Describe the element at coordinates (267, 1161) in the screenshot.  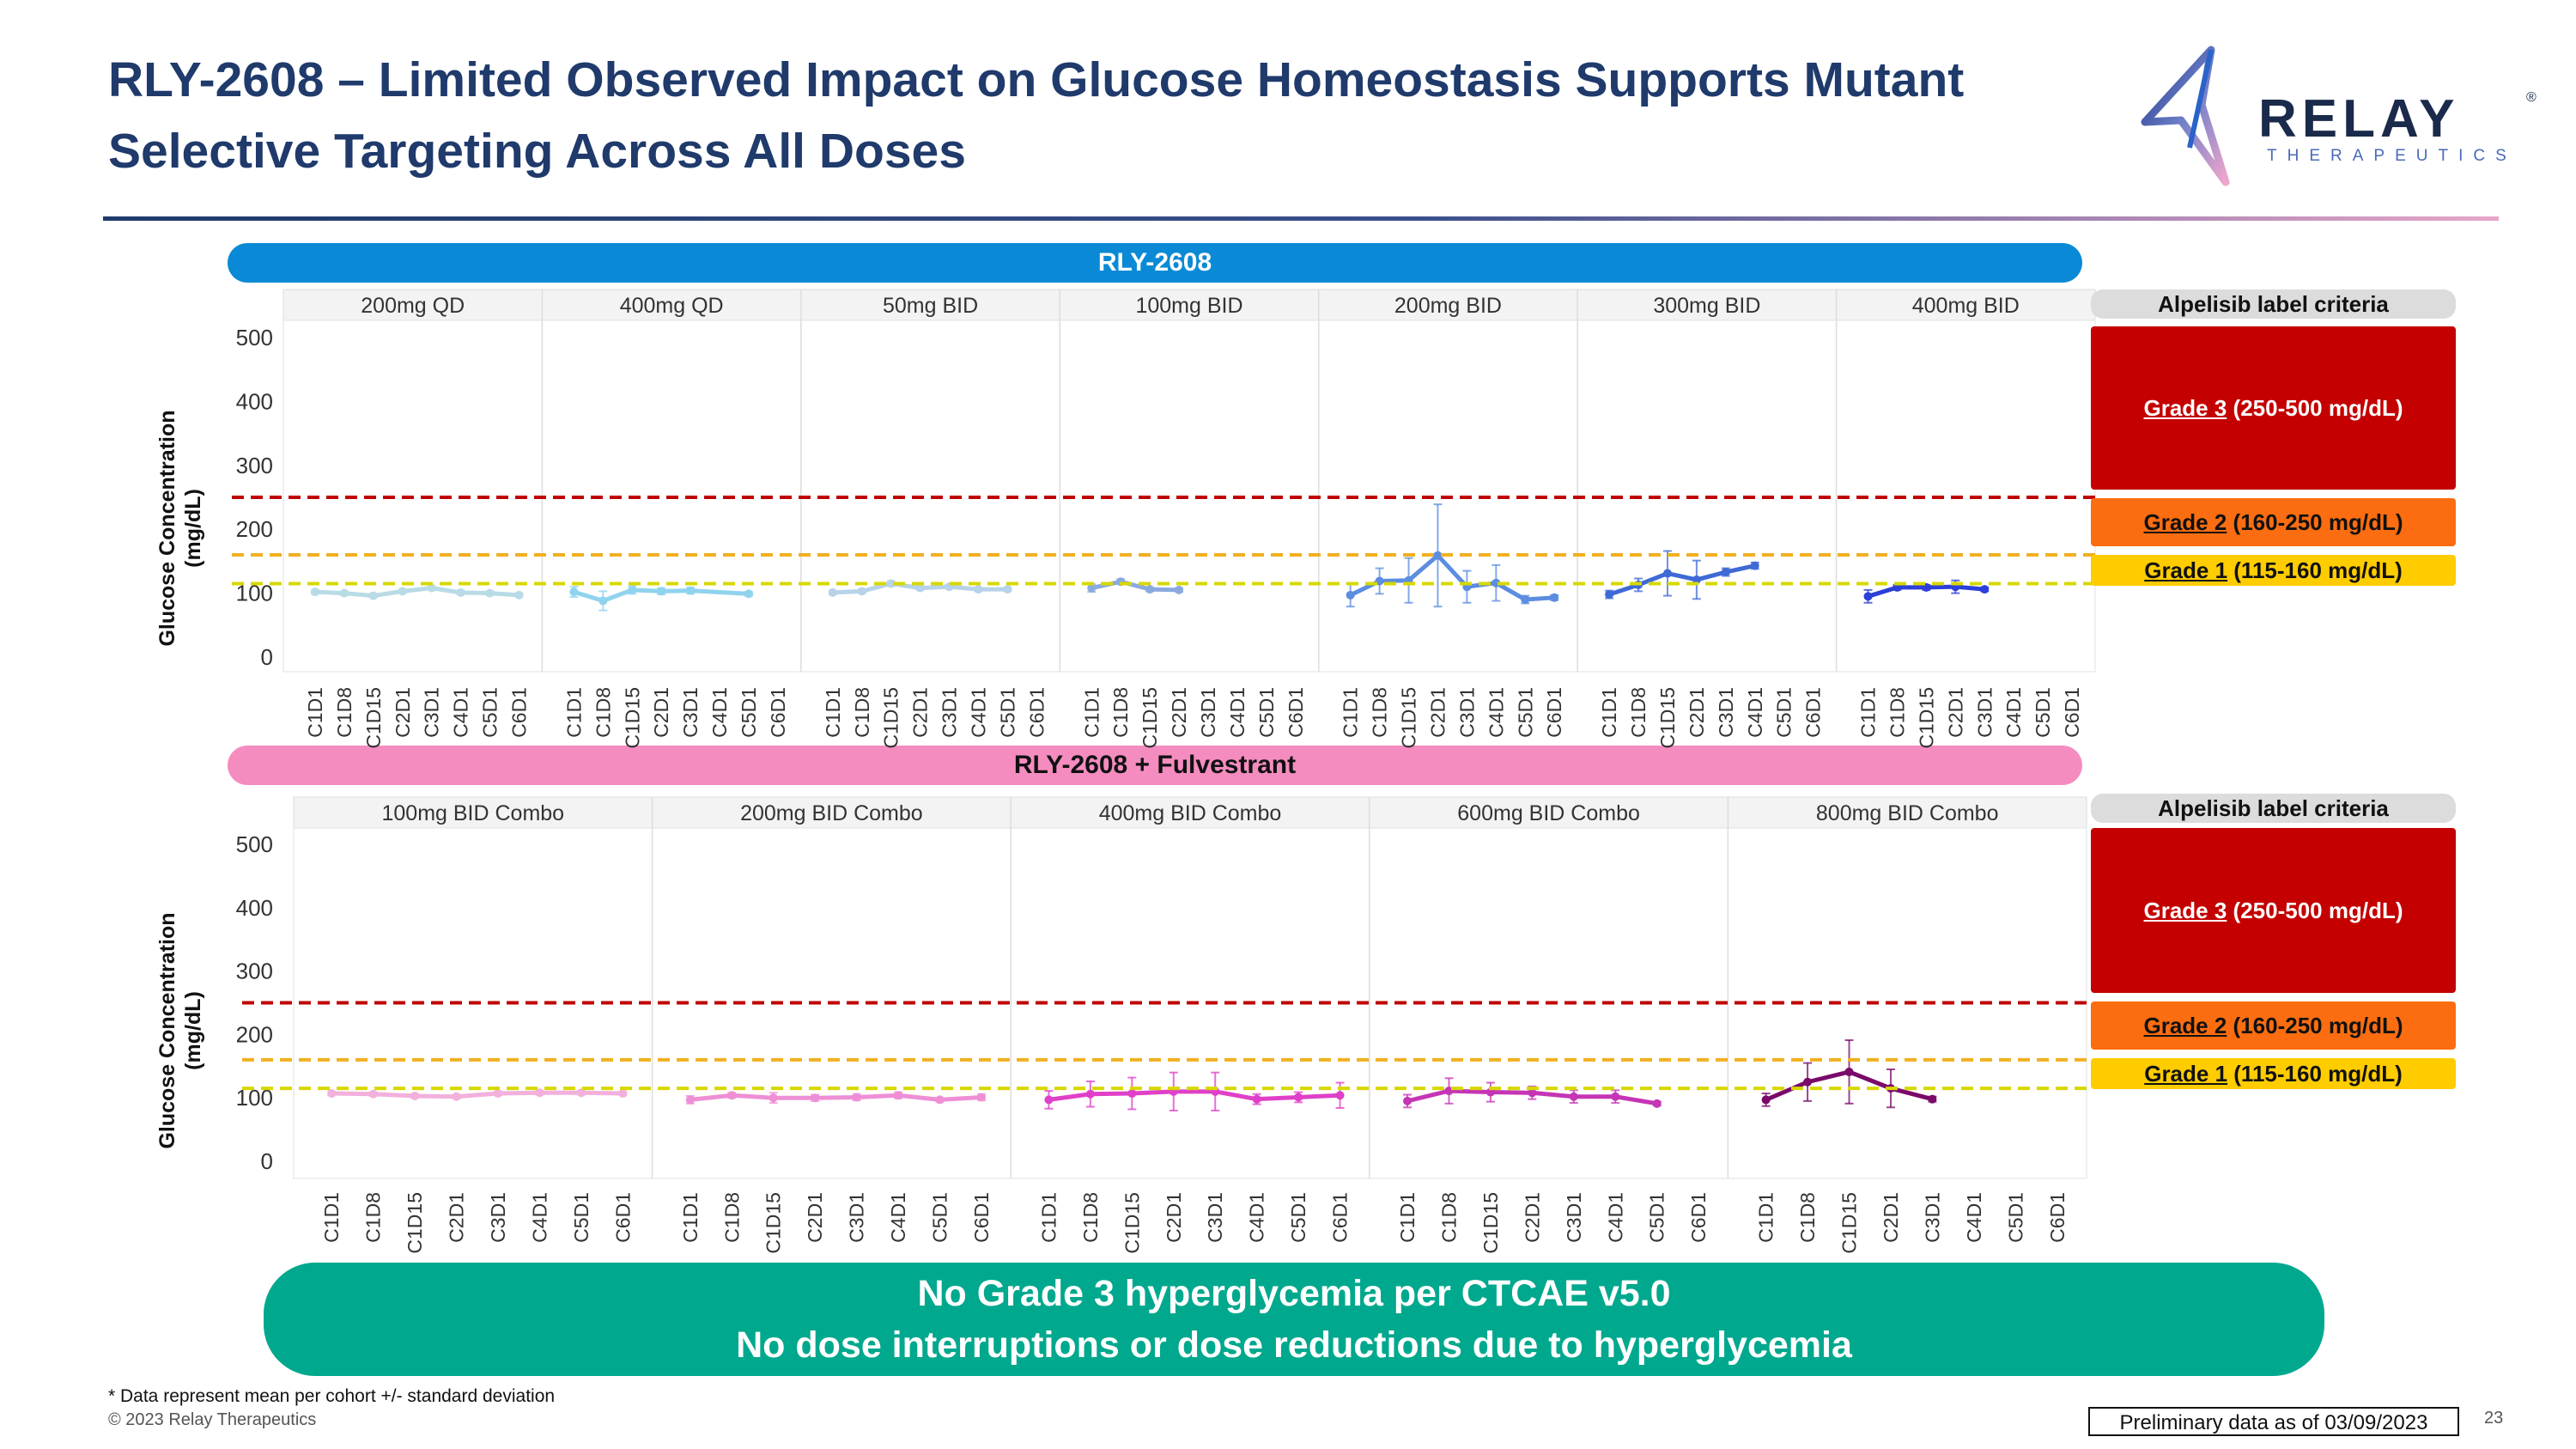
I see `y-tick-label: 0` at that location.